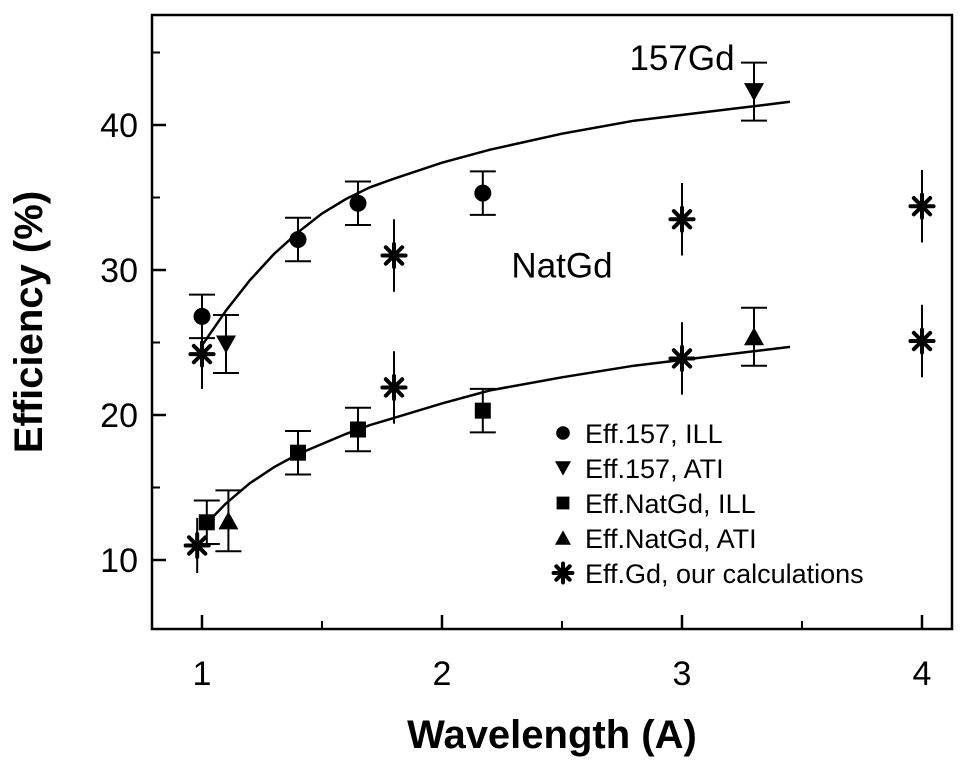 This screenshot has width=965, height=765. What do you see at coordinates (681, 58) in the screenshot?
I see `annotation-0: 157Gd` at bounding box center [681, 58].